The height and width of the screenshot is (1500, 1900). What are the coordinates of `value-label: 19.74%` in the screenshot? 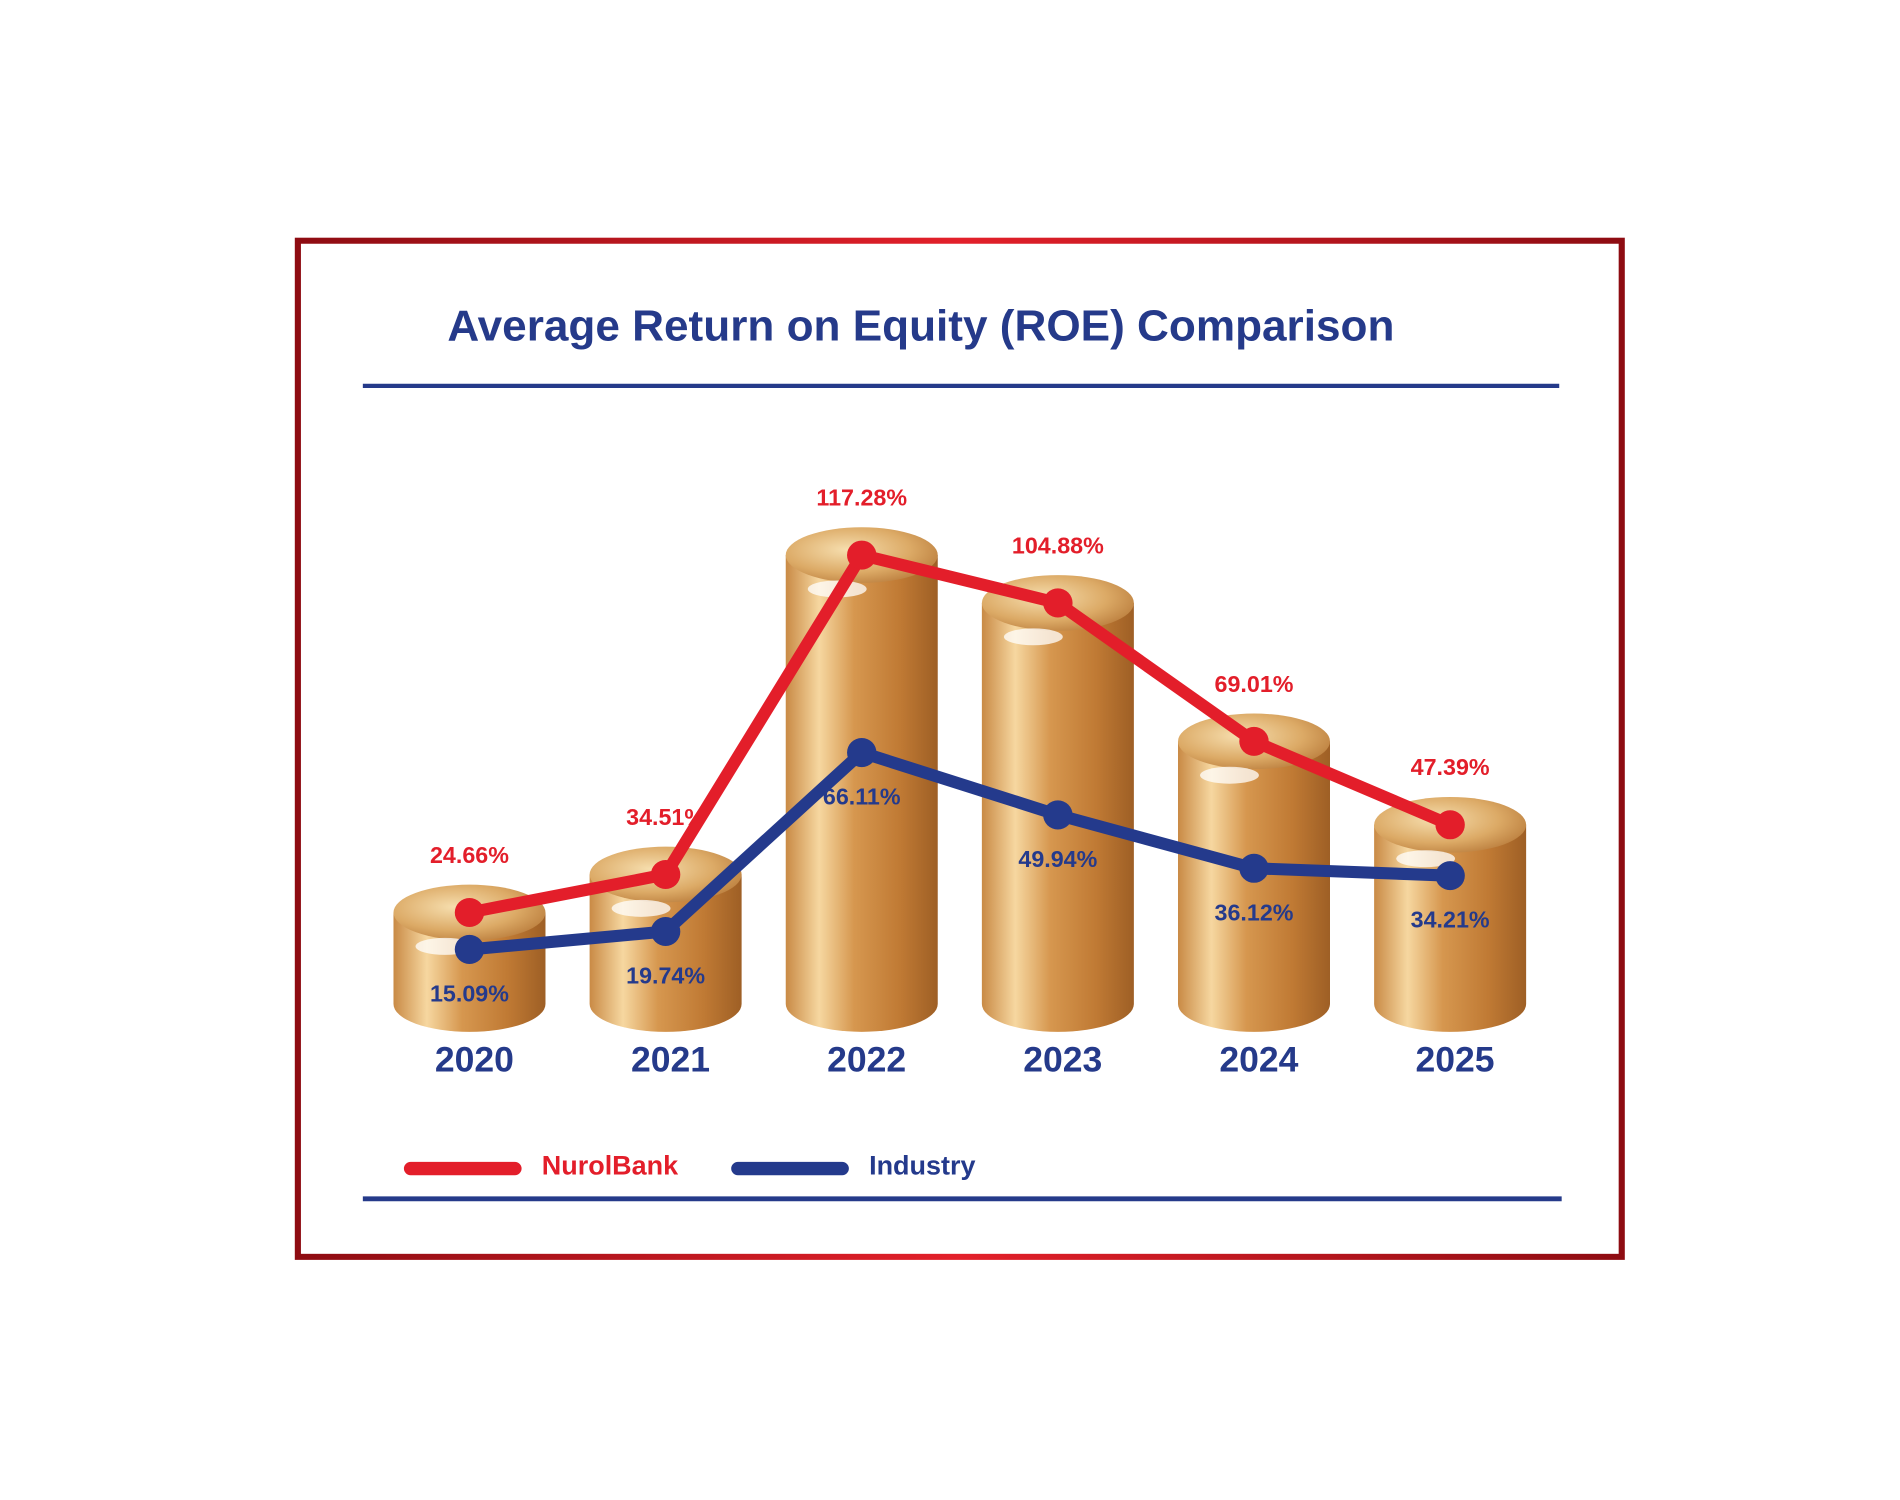 It's located at (665, 976).